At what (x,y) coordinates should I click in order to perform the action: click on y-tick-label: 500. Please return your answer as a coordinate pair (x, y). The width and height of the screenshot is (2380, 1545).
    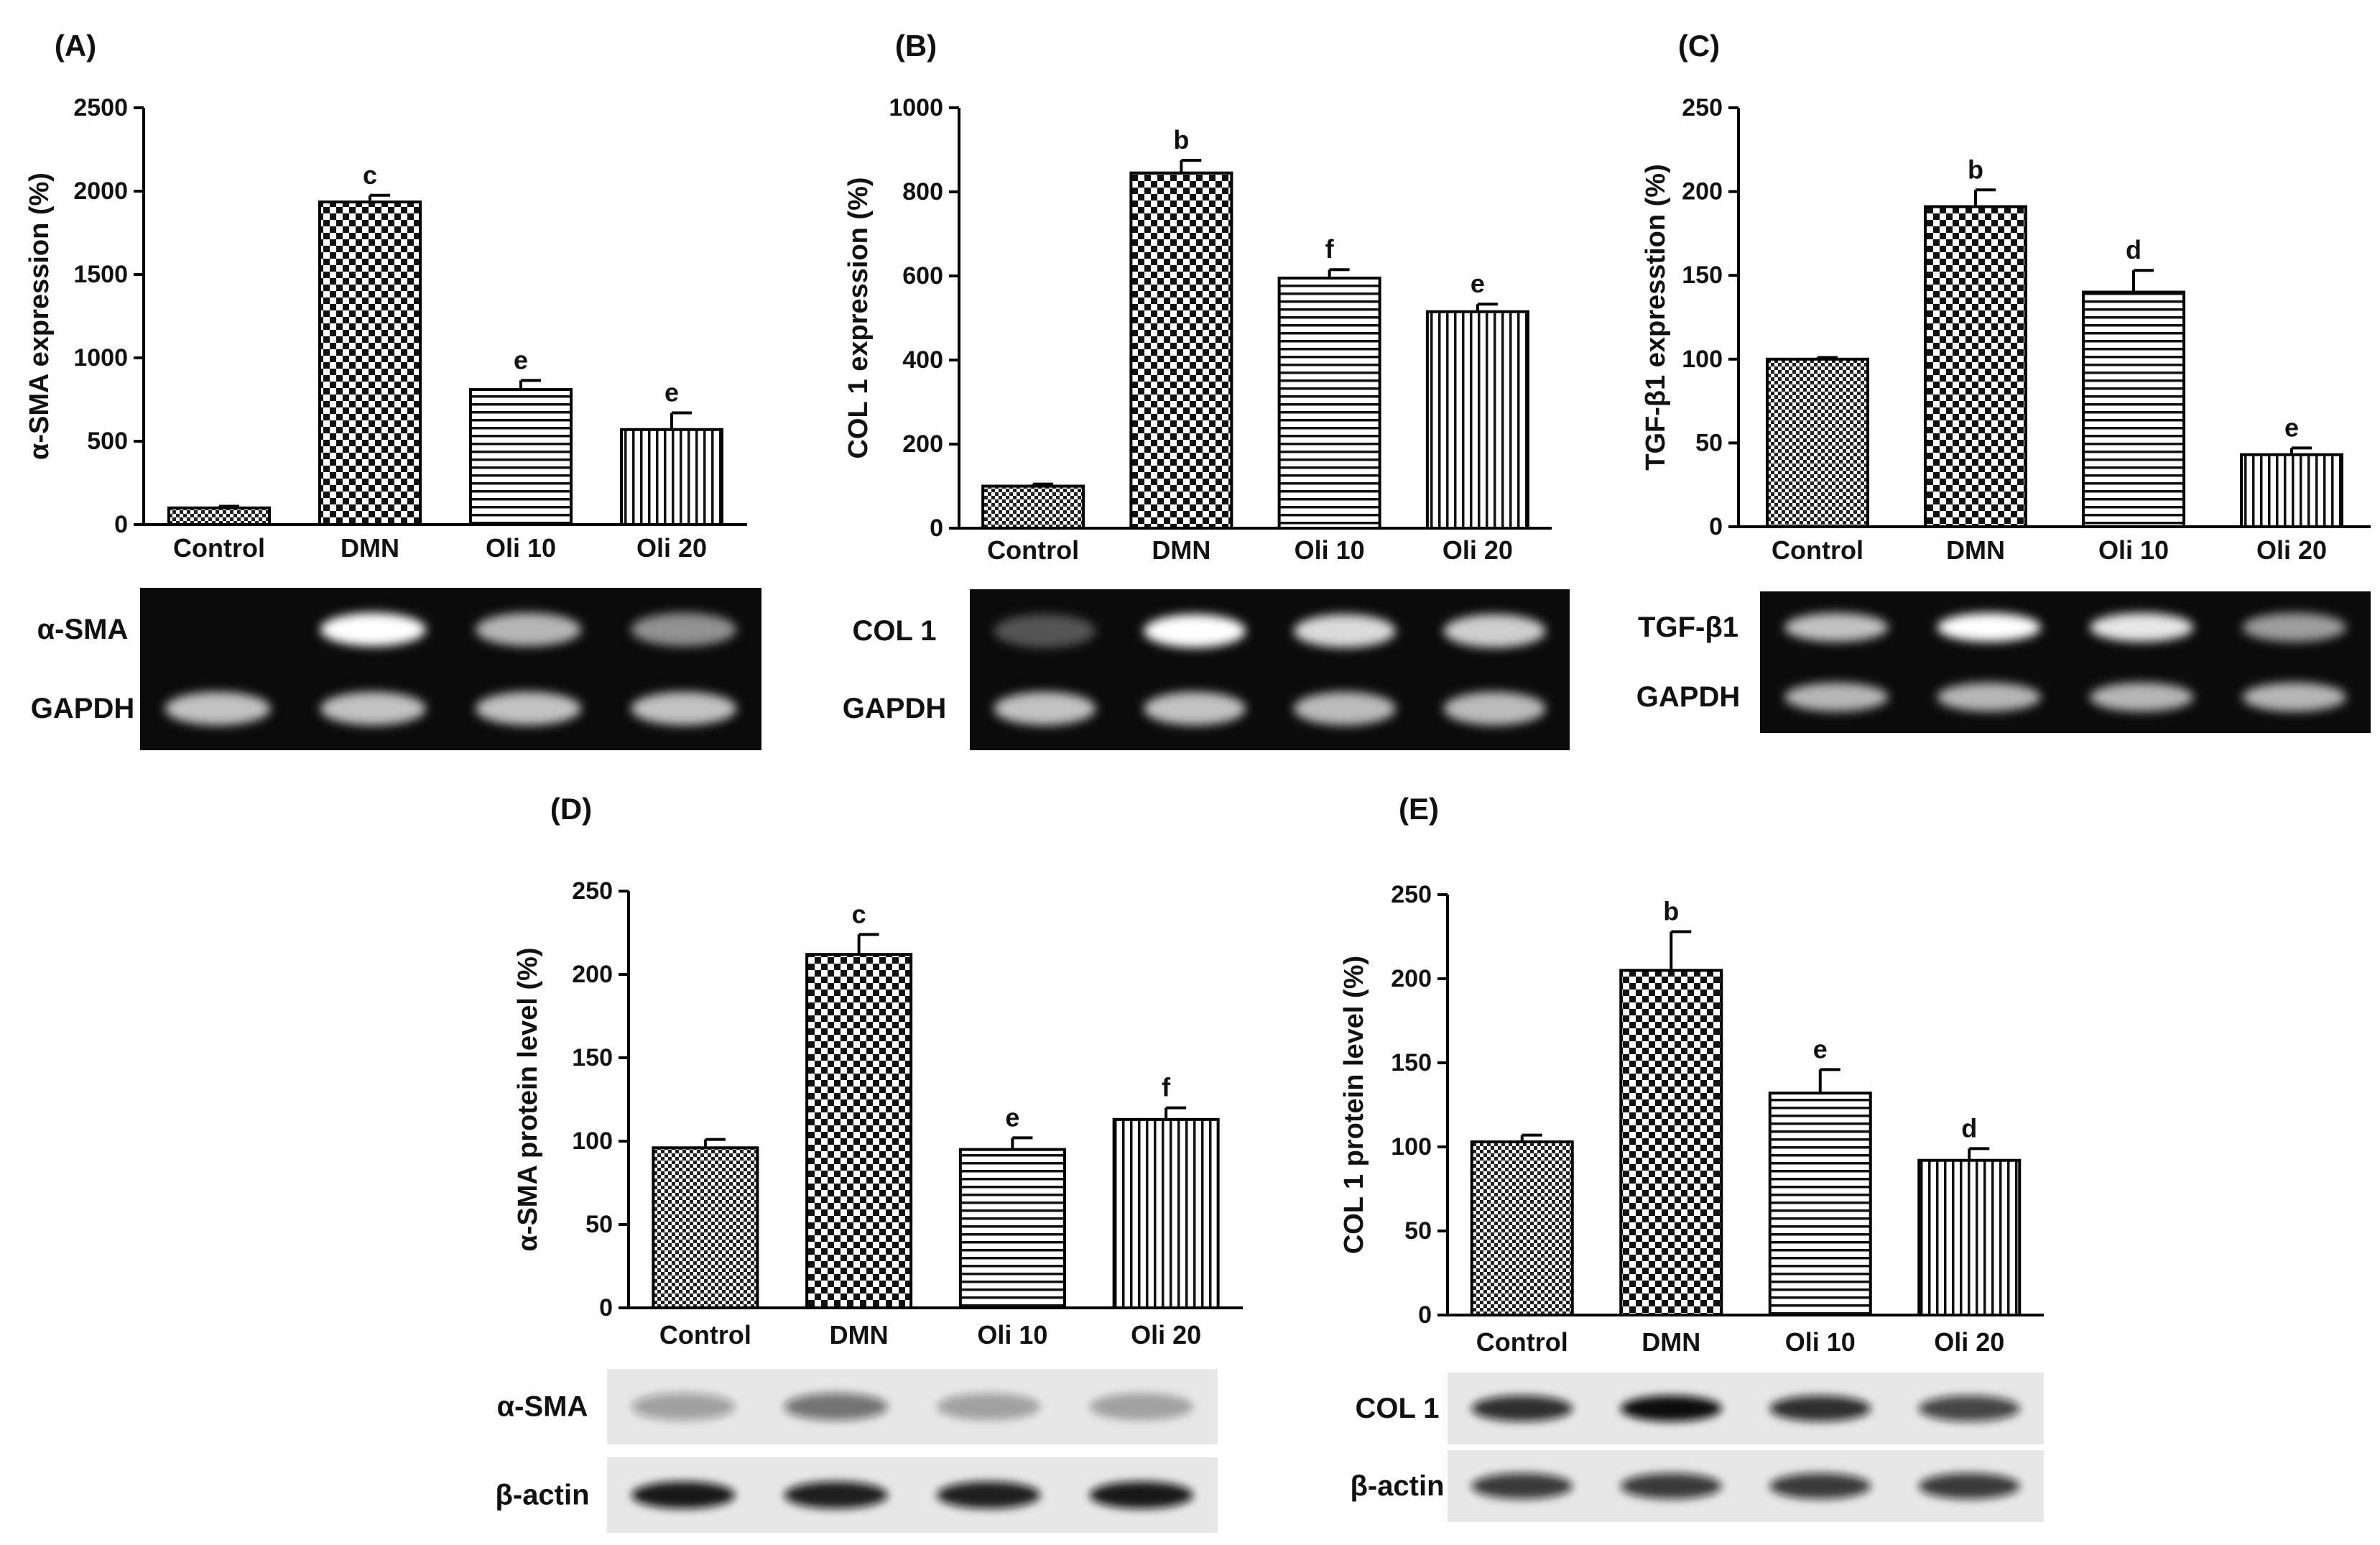
    Looking at the image, I should click on (107, 441).